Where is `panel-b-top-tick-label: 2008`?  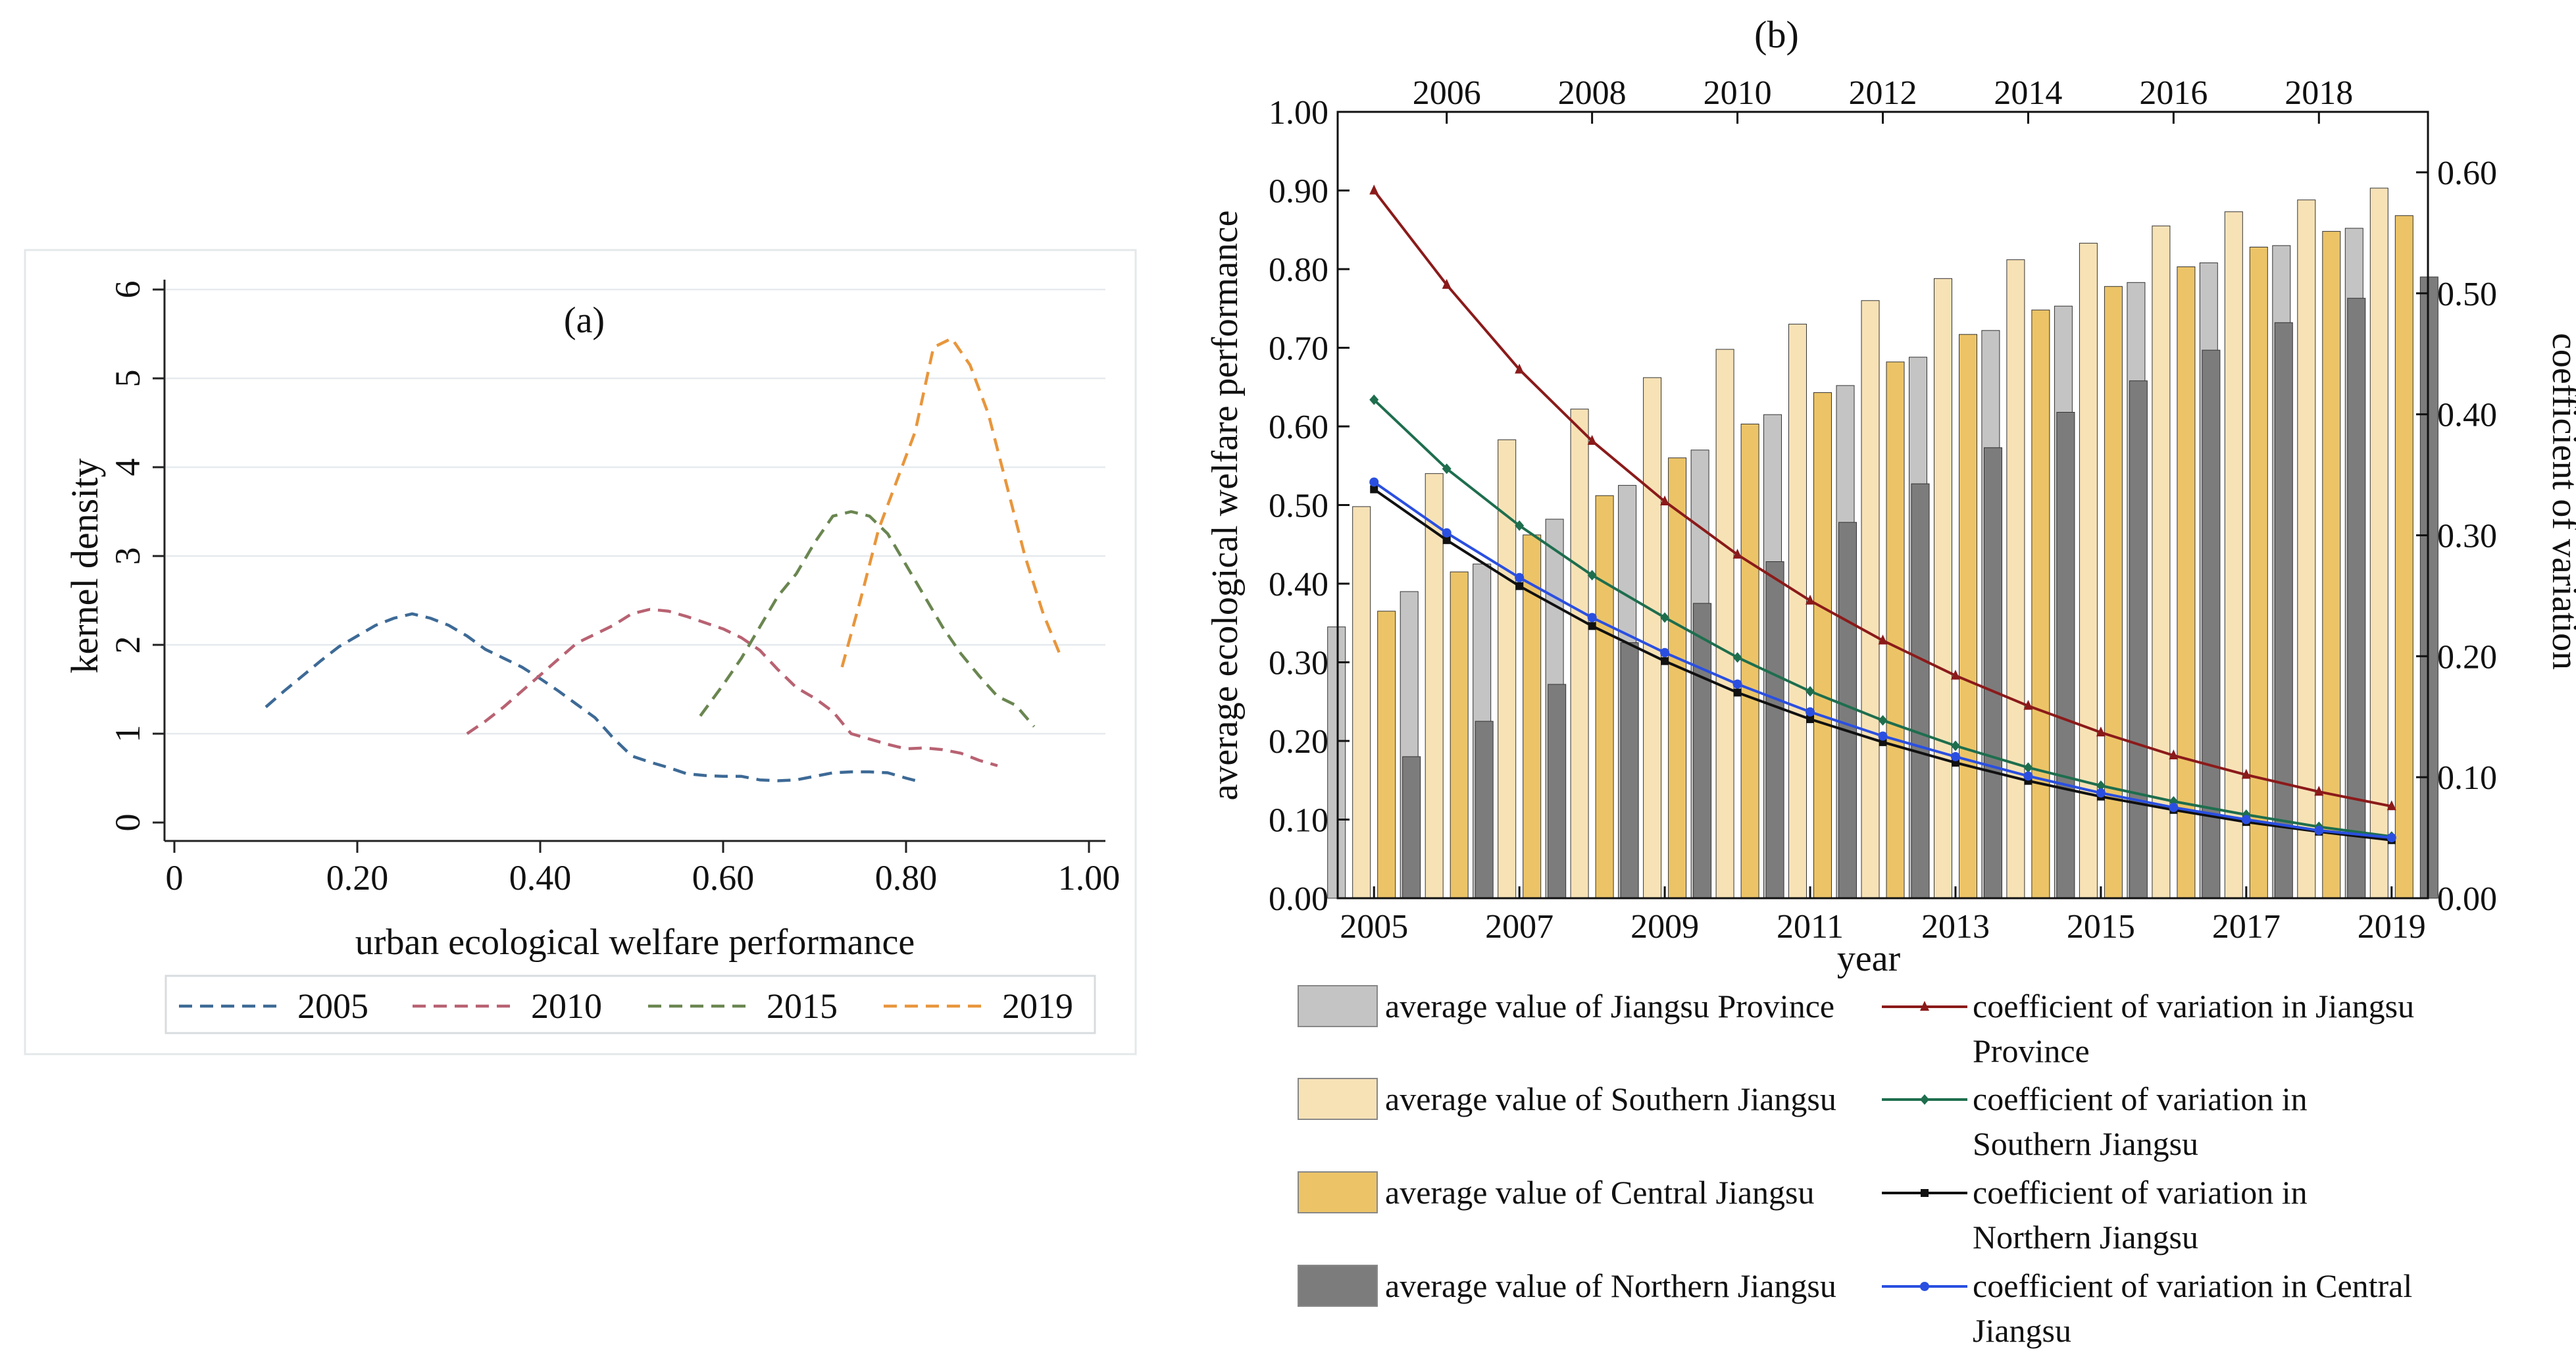 panel-b-top-tick-label: 2008 is located at coordinates (1592, 93).